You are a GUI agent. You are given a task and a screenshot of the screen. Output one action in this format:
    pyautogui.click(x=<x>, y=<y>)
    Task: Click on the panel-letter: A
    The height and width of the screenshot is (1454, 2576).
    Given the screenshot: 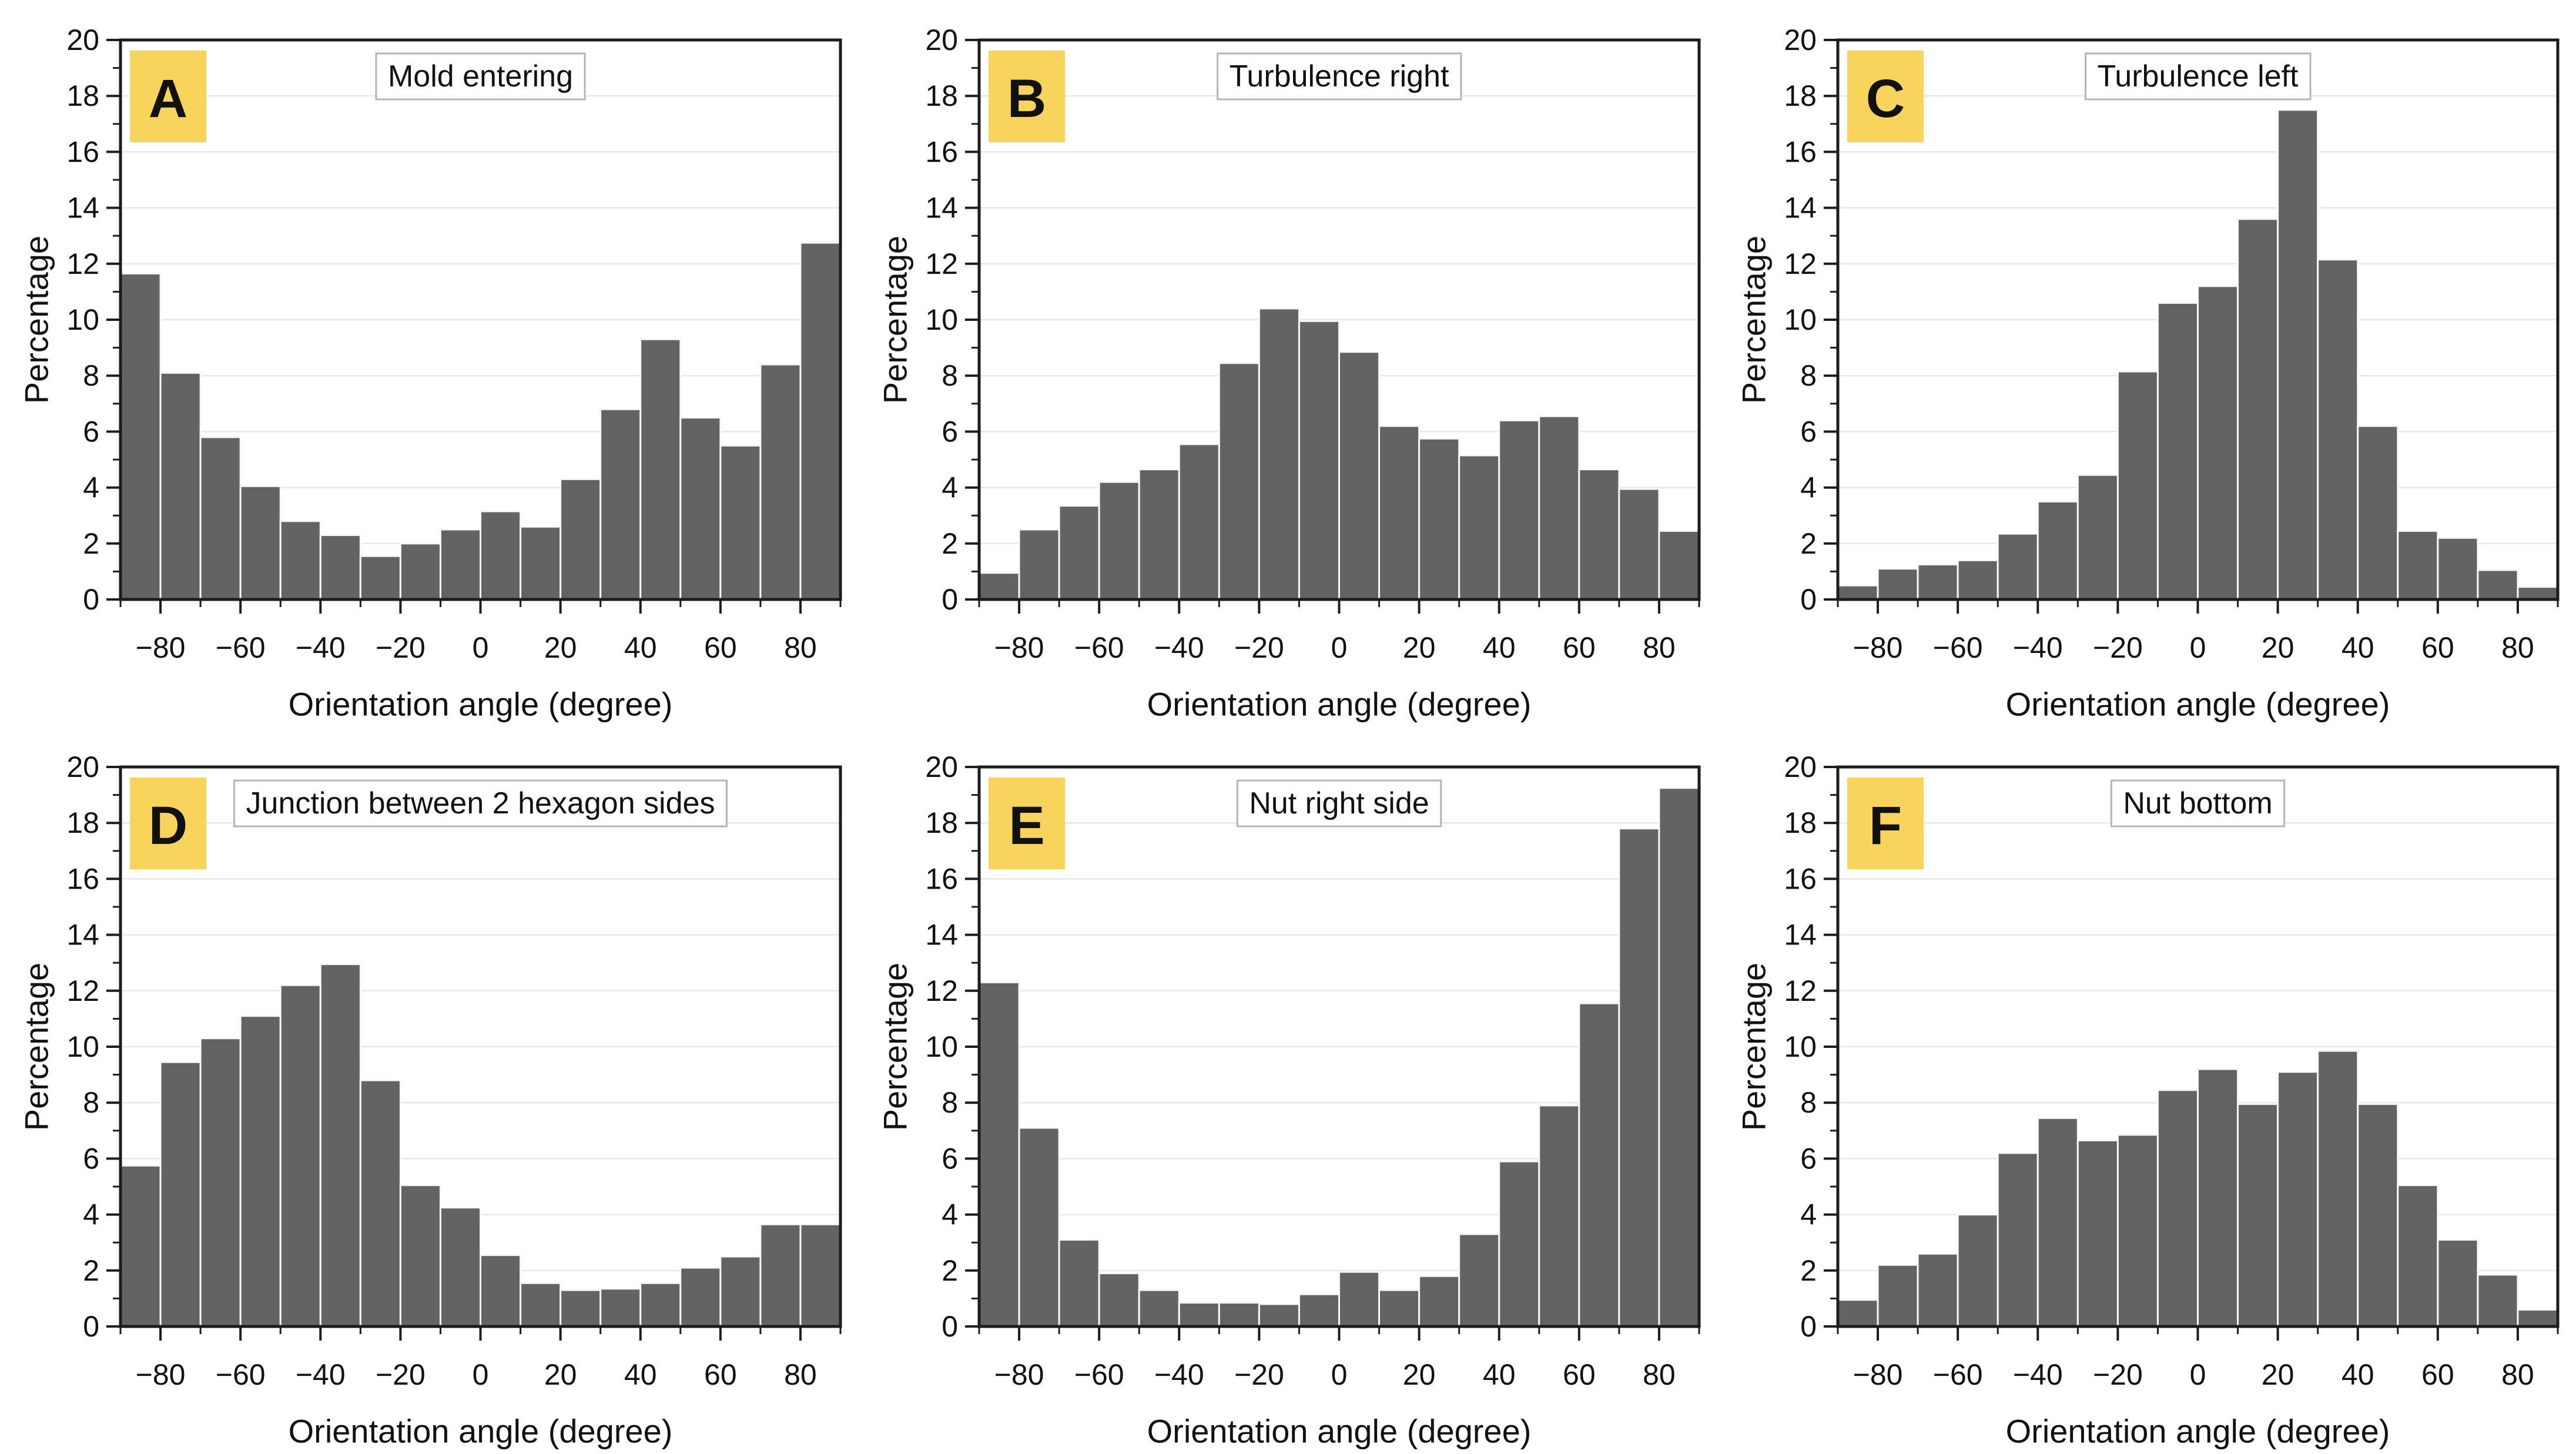 What is the action you would take?
    pyautogui.click(x=168, y=99)
    